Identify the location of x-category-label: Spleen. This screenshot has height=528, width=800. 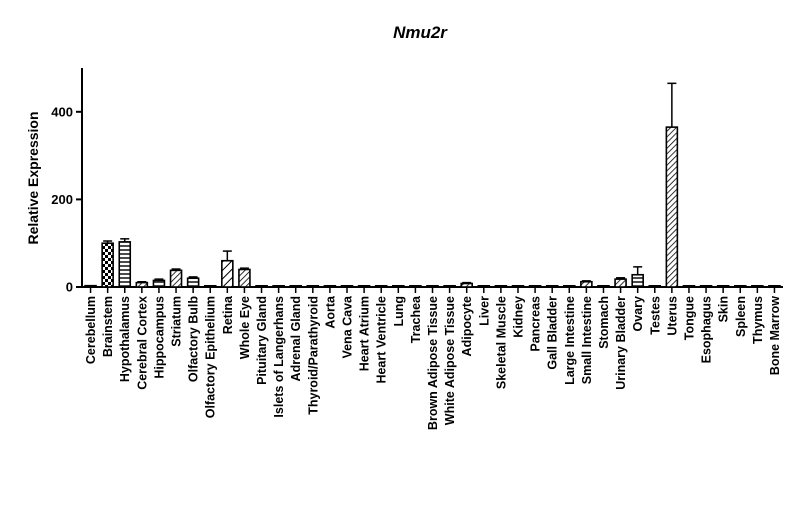
(741, 316).